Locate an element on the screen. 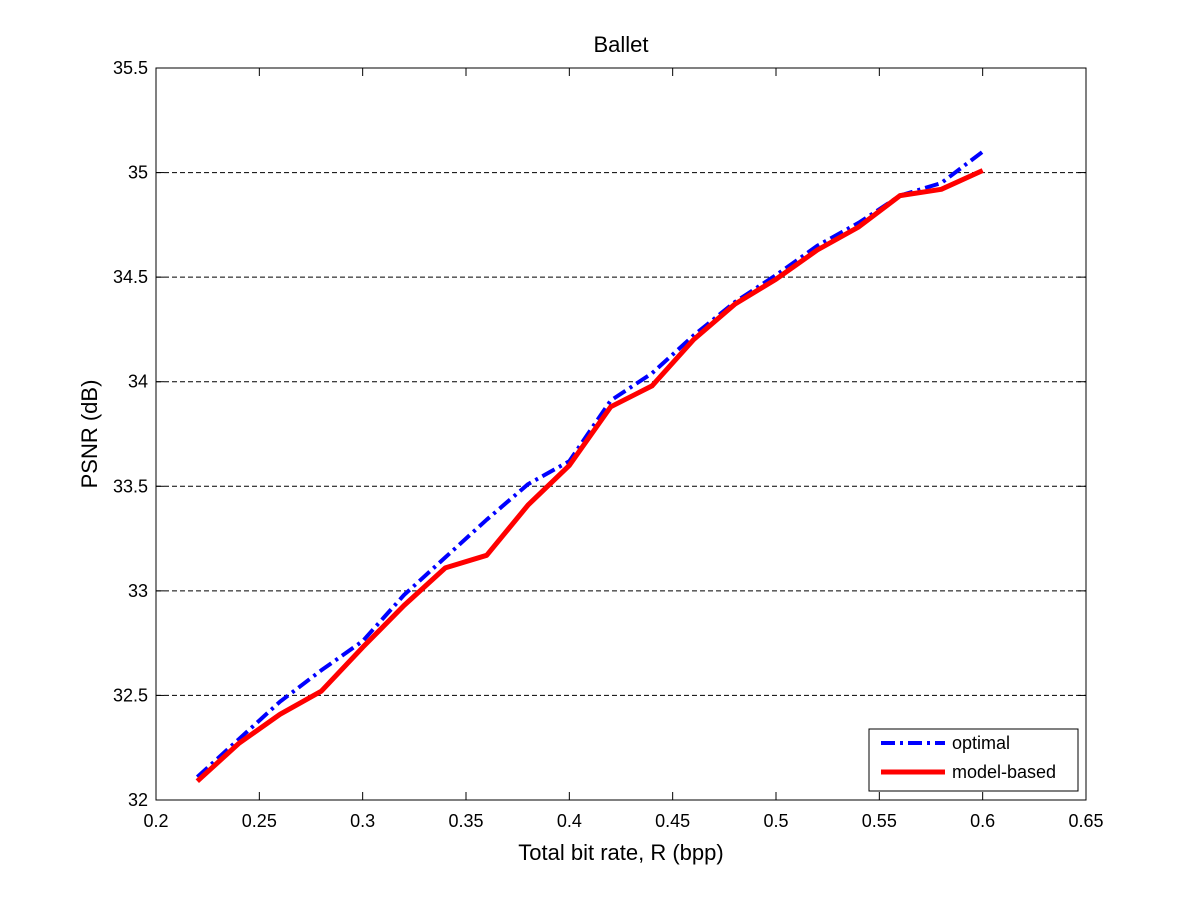  y-tick-label-1: 32.5 is located at coordinates (130, 695).